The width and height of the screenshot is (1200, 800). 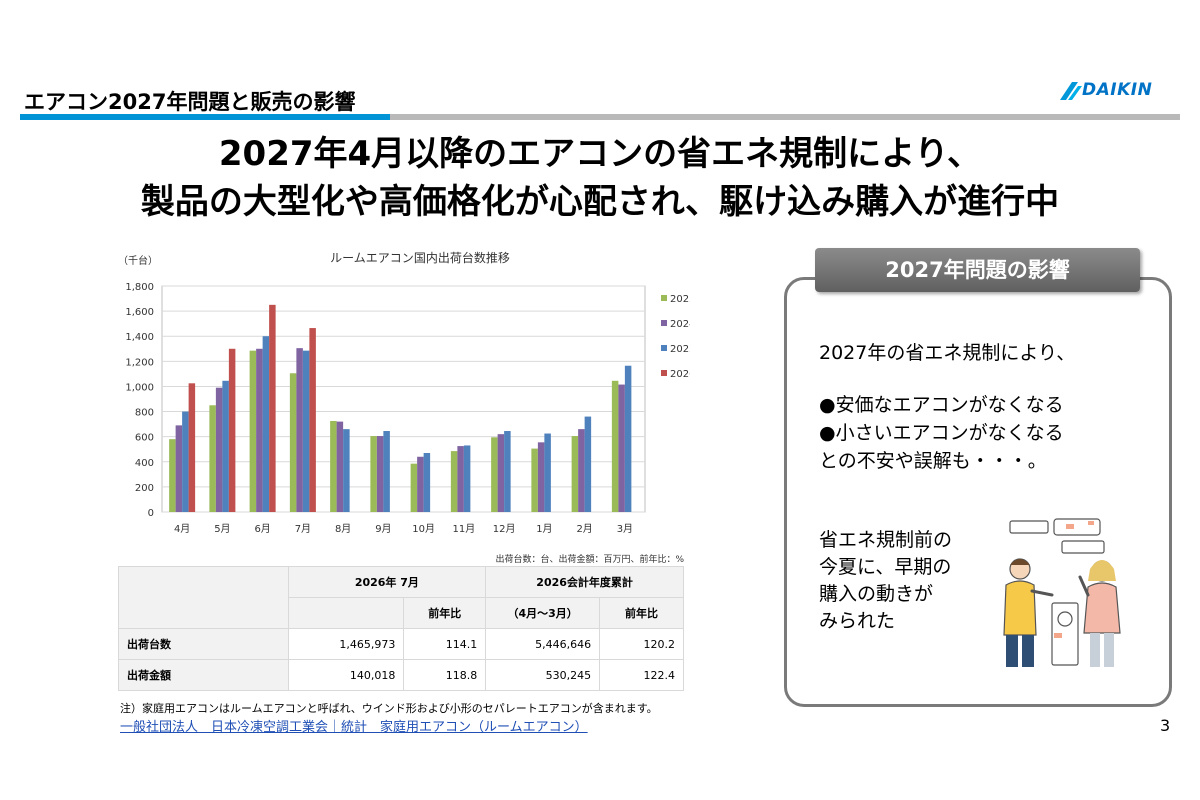 I want to click on legend-label: 2026年度, so click(x=680, y=373).